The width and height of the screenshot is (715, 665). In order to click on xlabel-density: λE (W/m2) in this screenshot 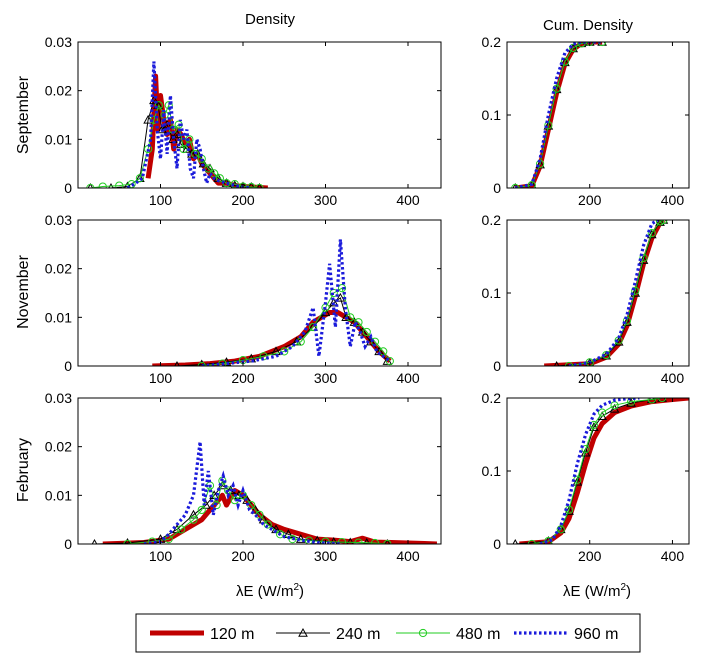, I will do `click(270, 591)`.